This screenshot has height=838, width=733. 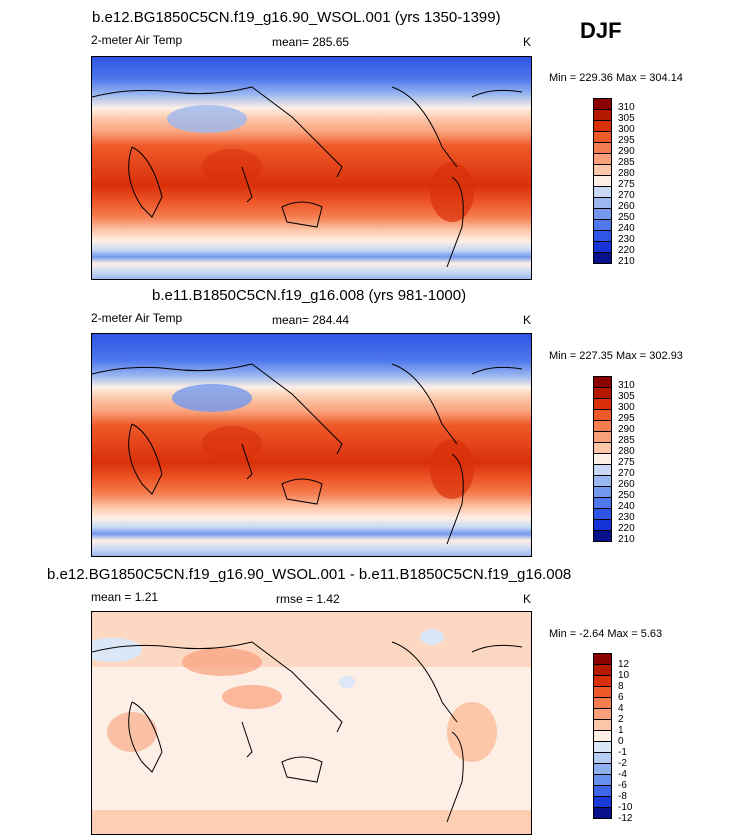 What do you see at coordinates (621, 697) in the screenshot?
I see `panel-3-level-label: 6` at bounding box center [621, 697].